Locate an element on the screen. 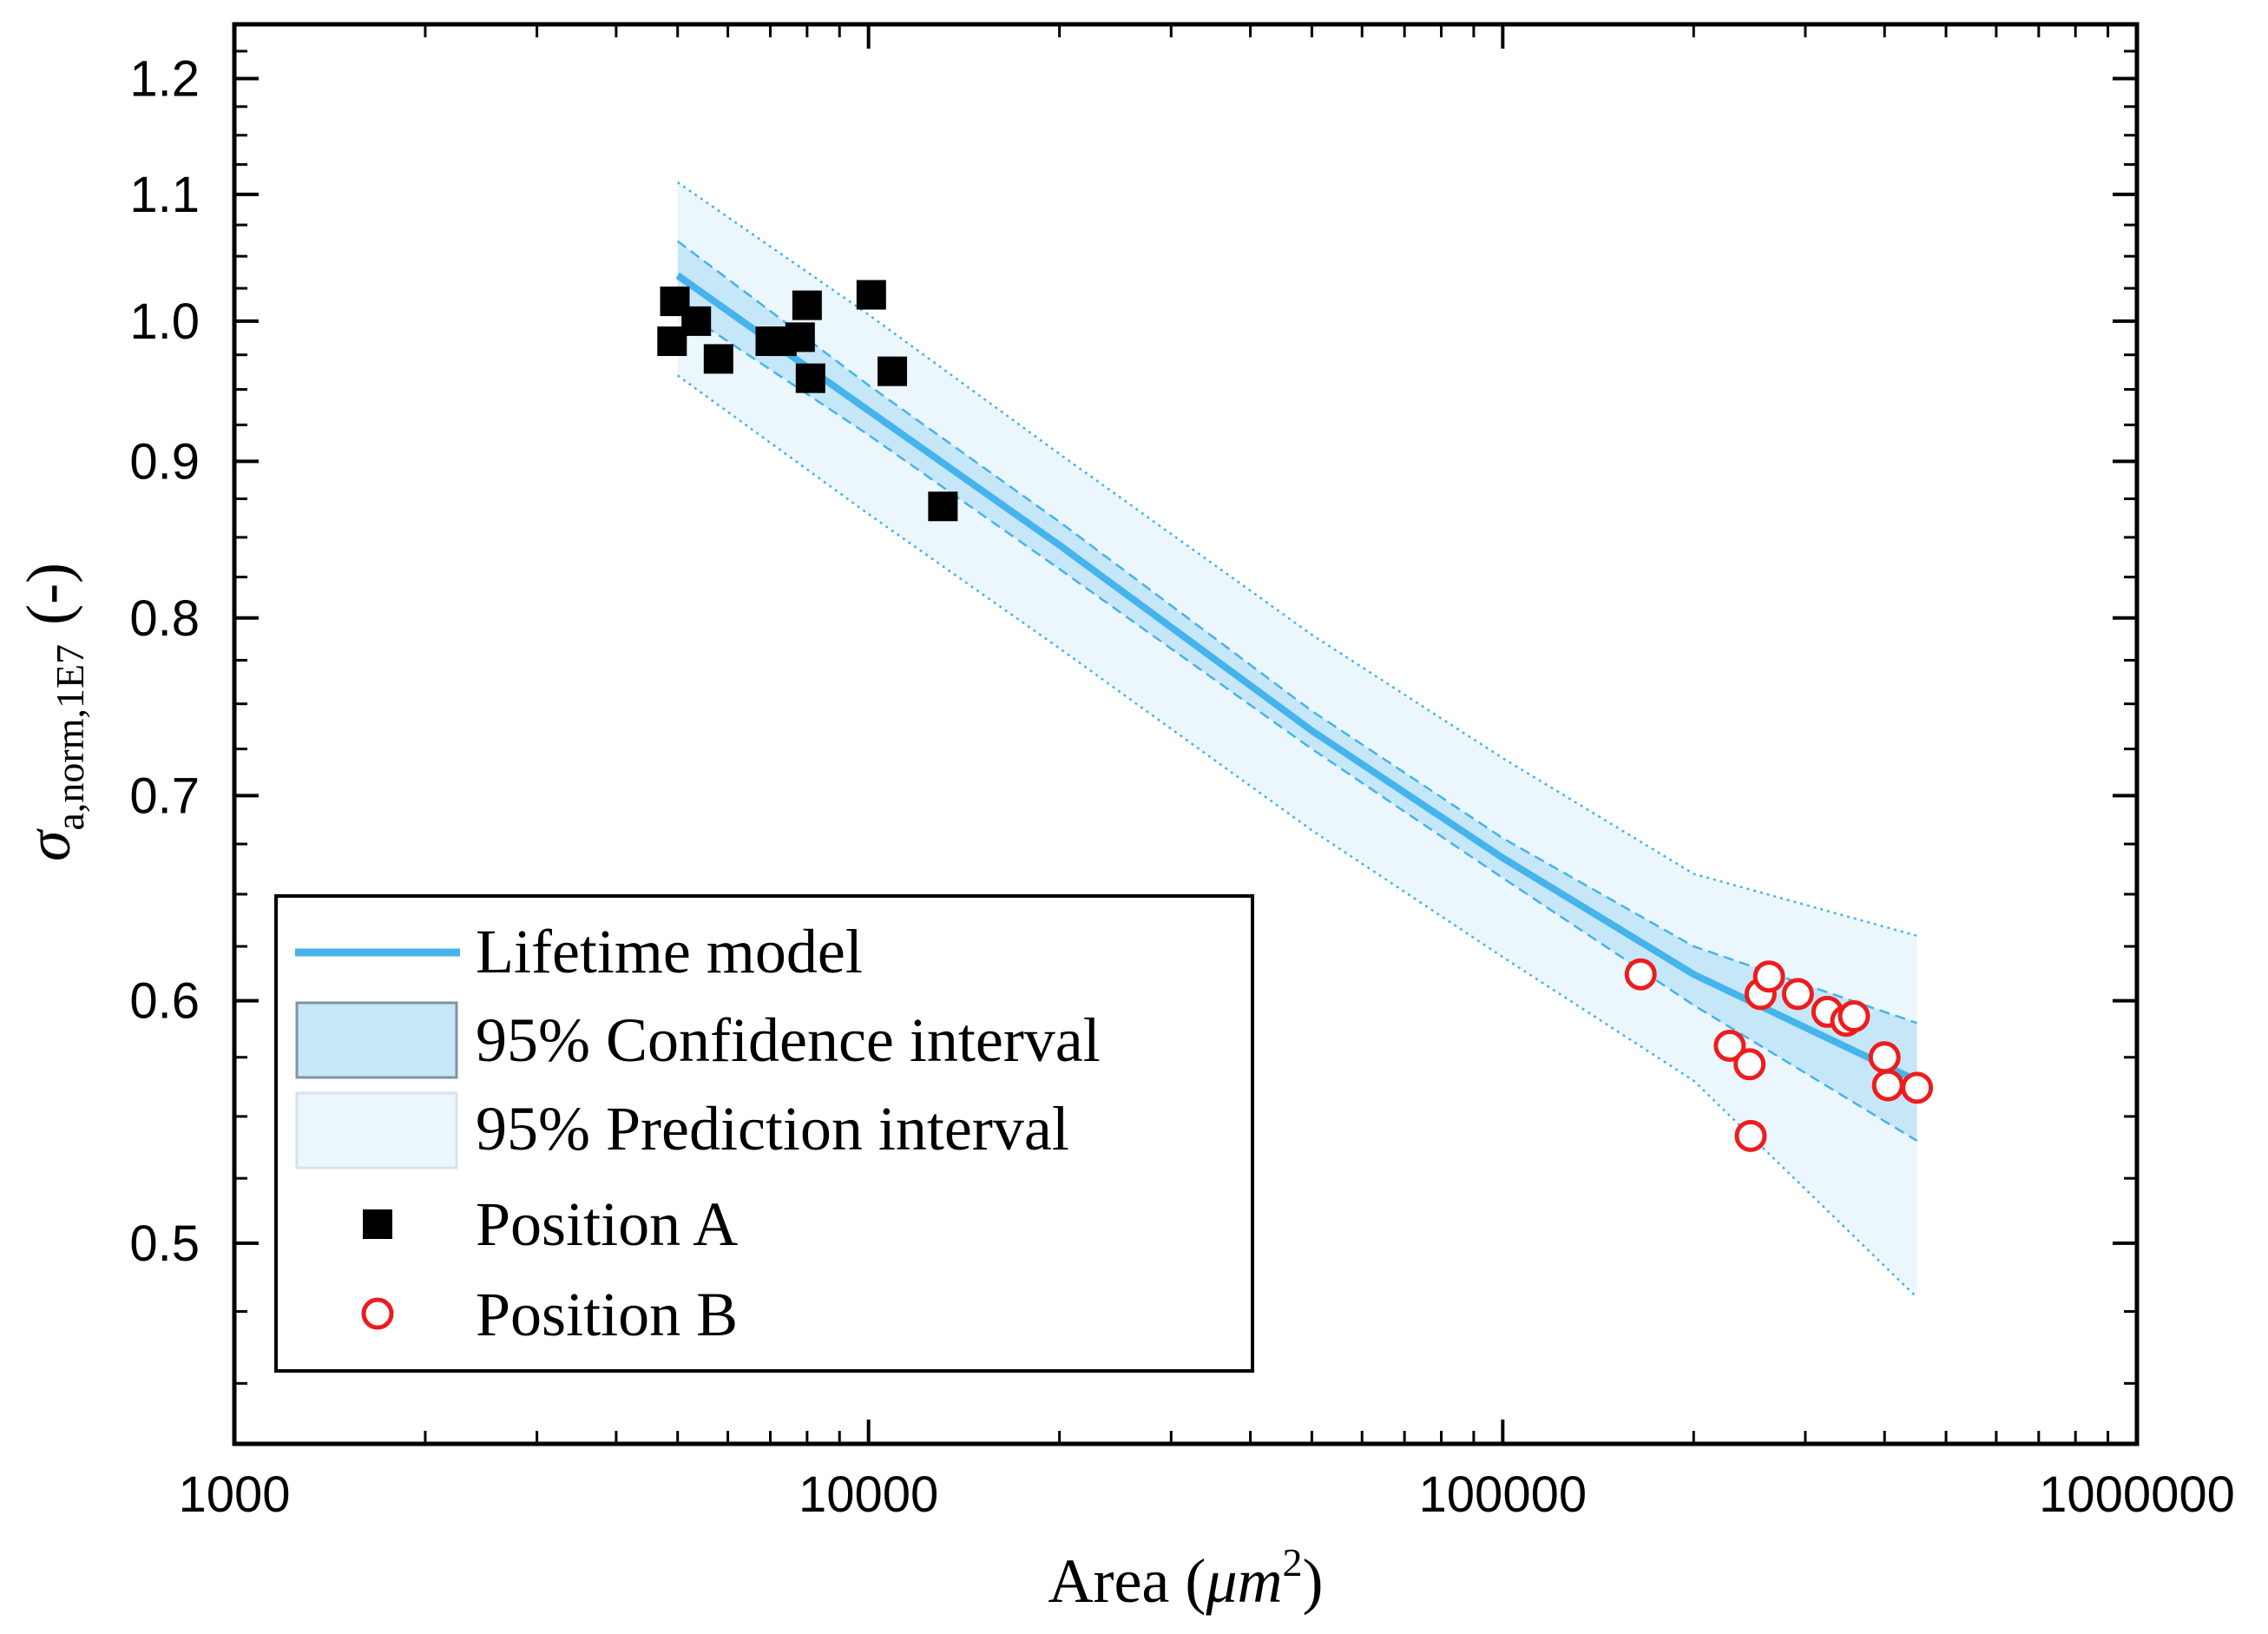  y-tick-label: 1.1 is located at coordinates (164, 195).